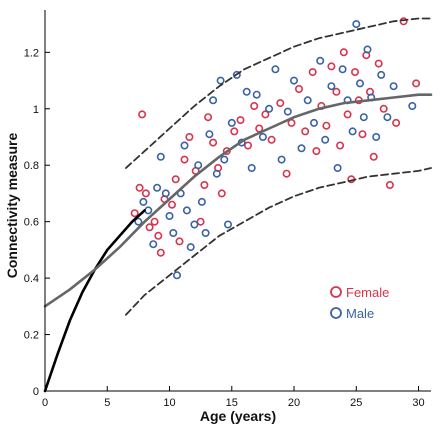 The image size is (445, 429). What do you see at coordinates (12, 206) in the screenshot?
I see `y-axis-title: Connectivity measure` at bounding box center [12, 206].